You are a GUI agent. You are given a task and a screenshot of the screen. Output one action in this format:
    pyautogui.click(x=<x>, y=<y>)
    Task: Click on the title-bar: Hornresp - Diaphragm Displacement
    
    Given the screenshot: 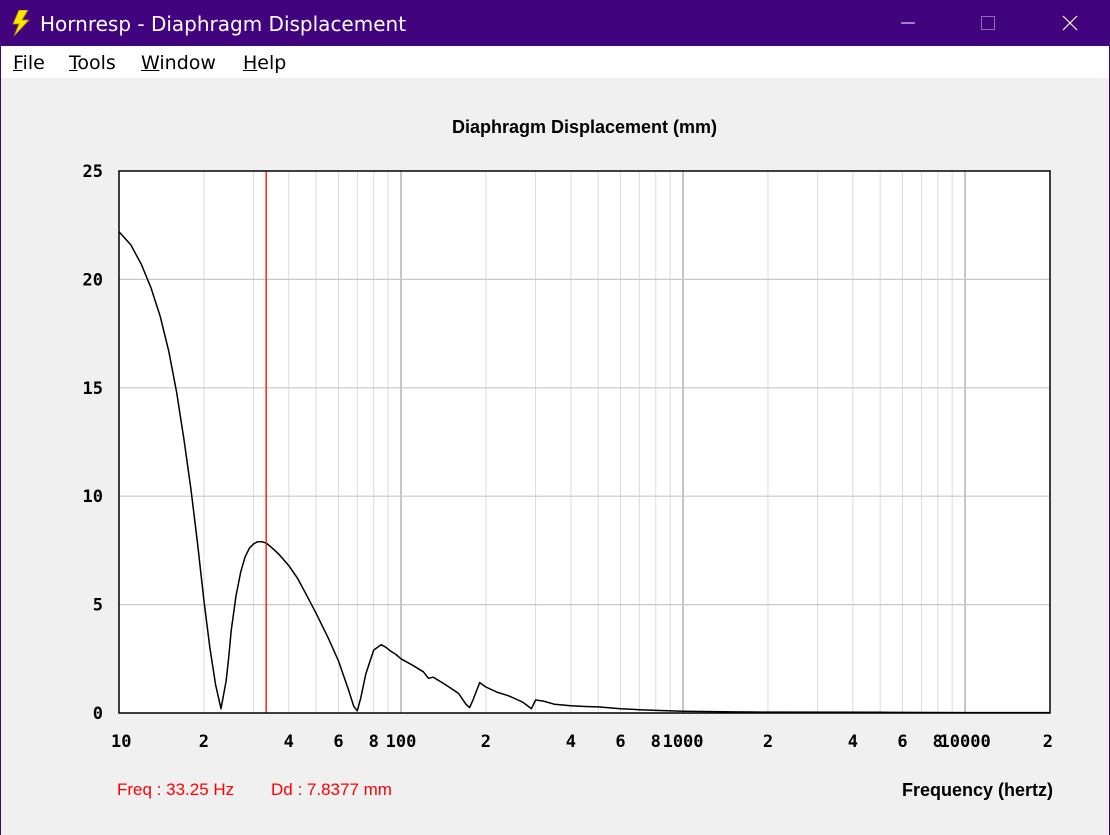 What is the action you would take?
    pyautogui.click(x=555, y=23)
    